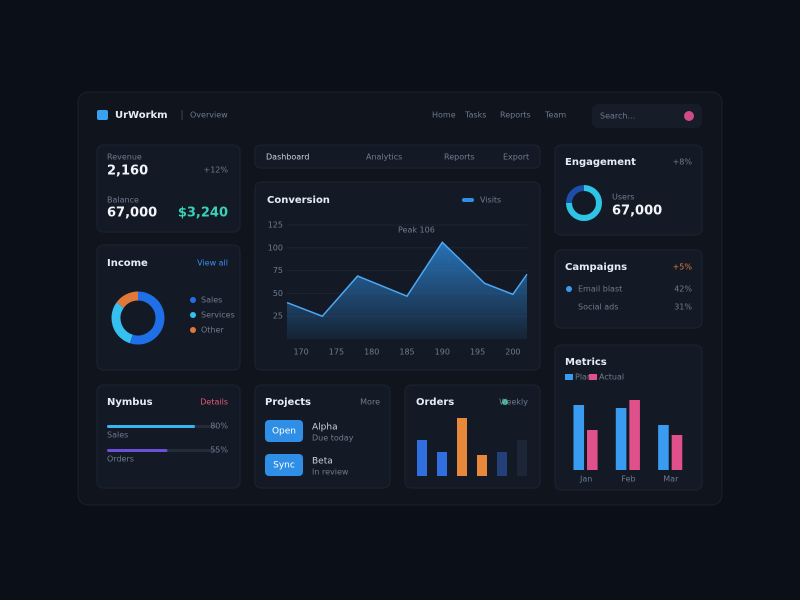 The width and height of the screenshot is (800, 600). What do you see at coordinates (555, 115) in the screenshot?
I see `nav-item: Team` at bounding box center [555, 115].